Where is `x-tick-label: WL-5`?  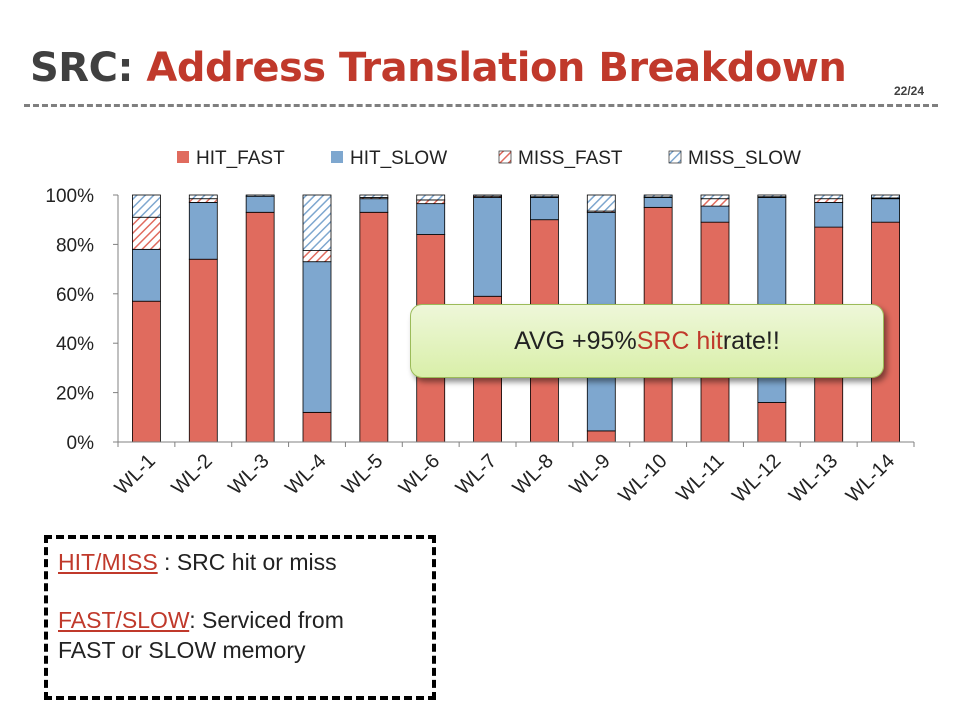
x-tick-label: WL-5 is located at coordinates (362, 474).